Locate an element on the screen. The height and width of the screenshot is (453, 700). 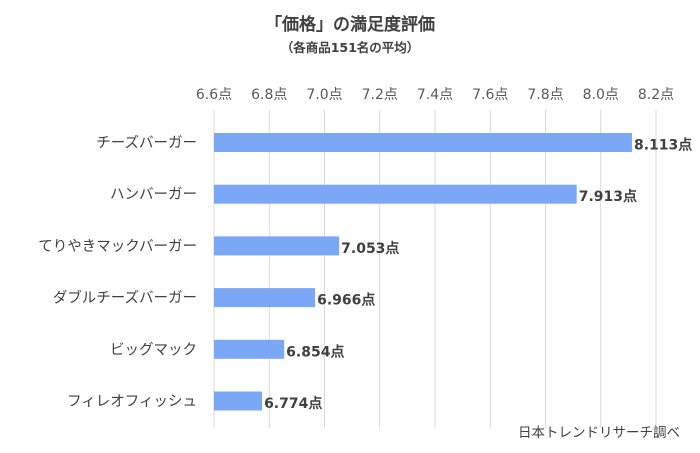
data-label: 7.913点 is located at coordinates (608, 196).